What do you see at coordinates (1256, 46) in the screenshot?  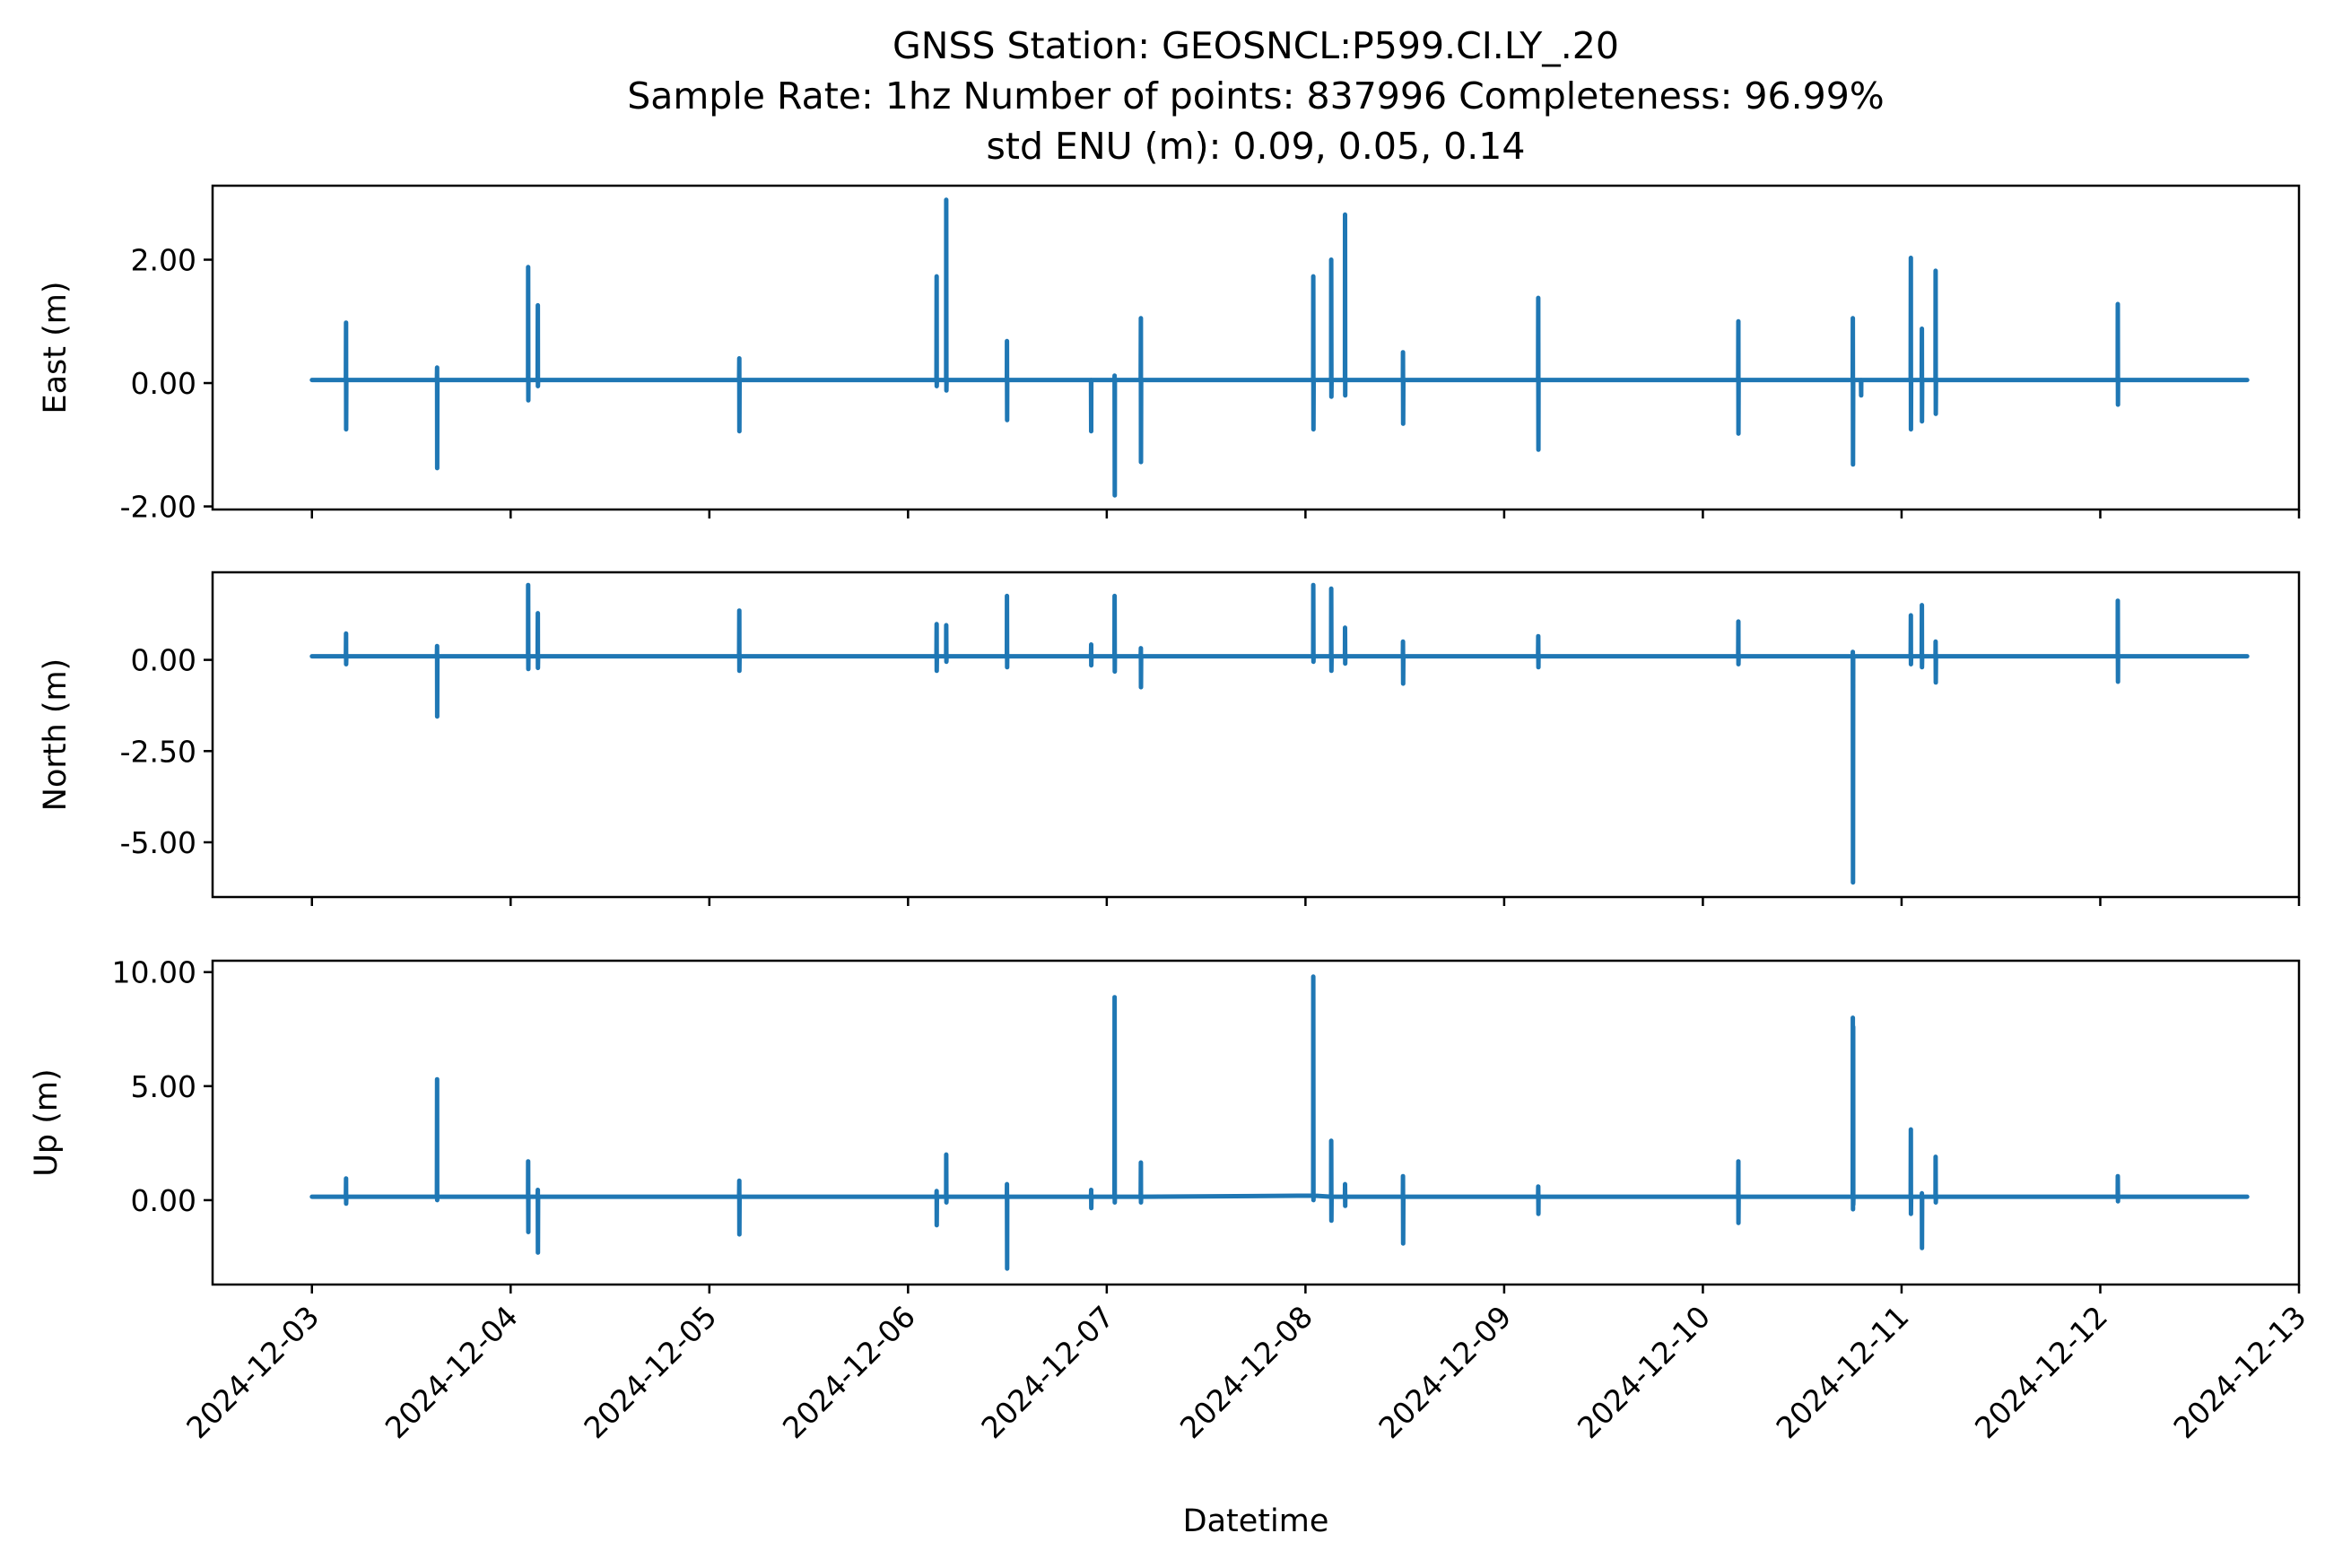 I see `title-line-1: GNSS Station: GEOSNCL:P599.CI.LY_.20` at bounding box center [1256, 46].